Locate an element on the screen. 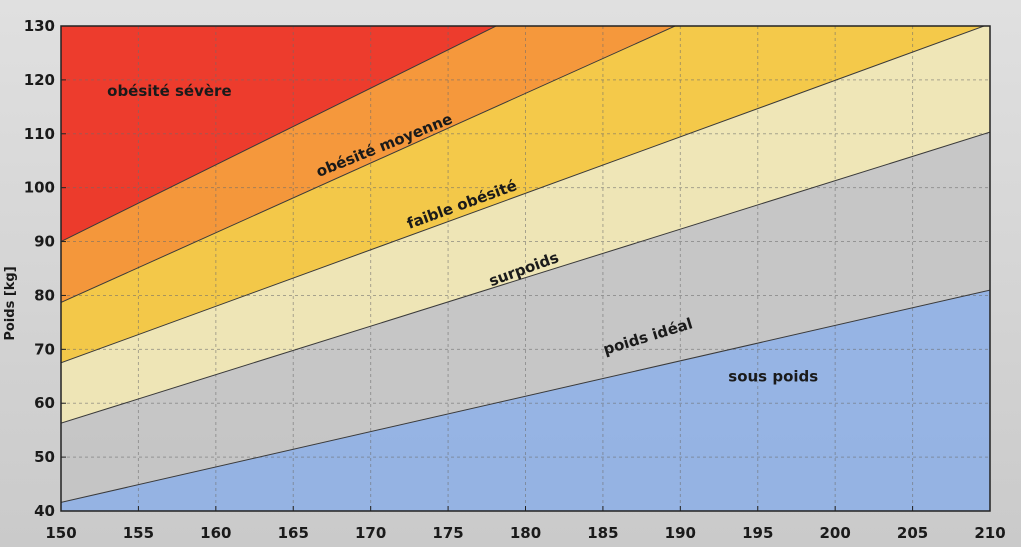  x-tick-label: 185 is located at coordinates (602, 533).